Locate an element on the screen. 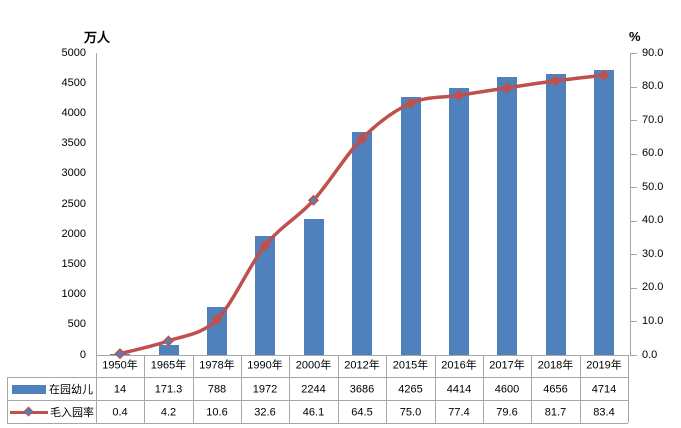 The width and height of the screenshot is (681, 428). left-axis-tick-label: 4500 is located at coordinates (73, 82).